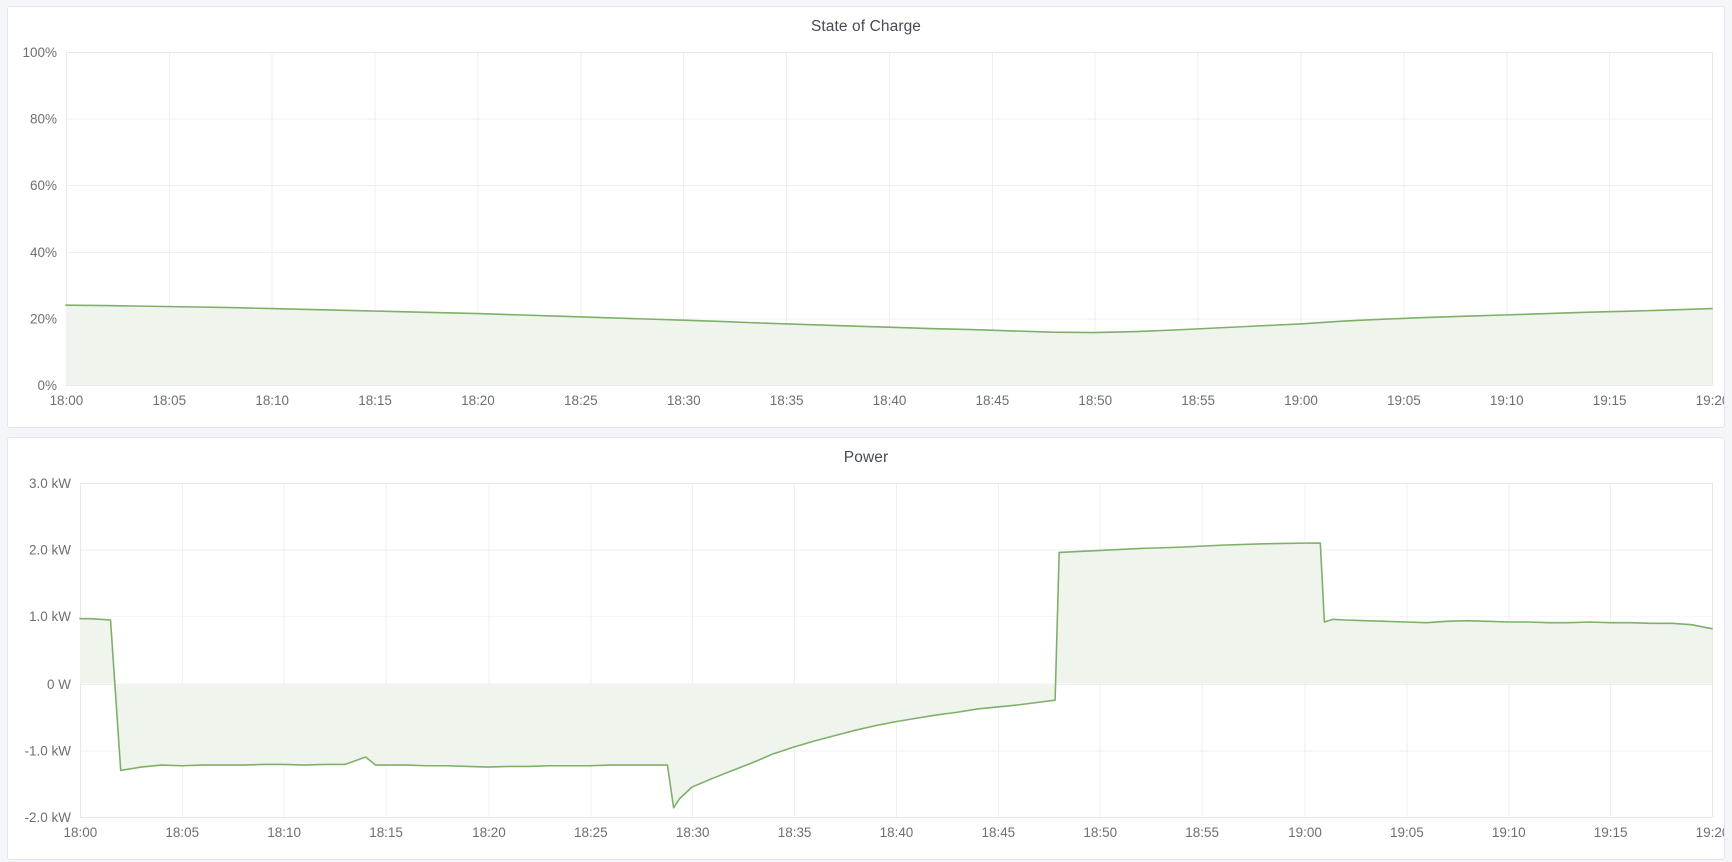 The image size is (1732, 862). What do you see at coordinates (50, 616) in the screenshot?
I see `y-axis-tick-label: 1.0 kW` at bounding box center [50, 616].